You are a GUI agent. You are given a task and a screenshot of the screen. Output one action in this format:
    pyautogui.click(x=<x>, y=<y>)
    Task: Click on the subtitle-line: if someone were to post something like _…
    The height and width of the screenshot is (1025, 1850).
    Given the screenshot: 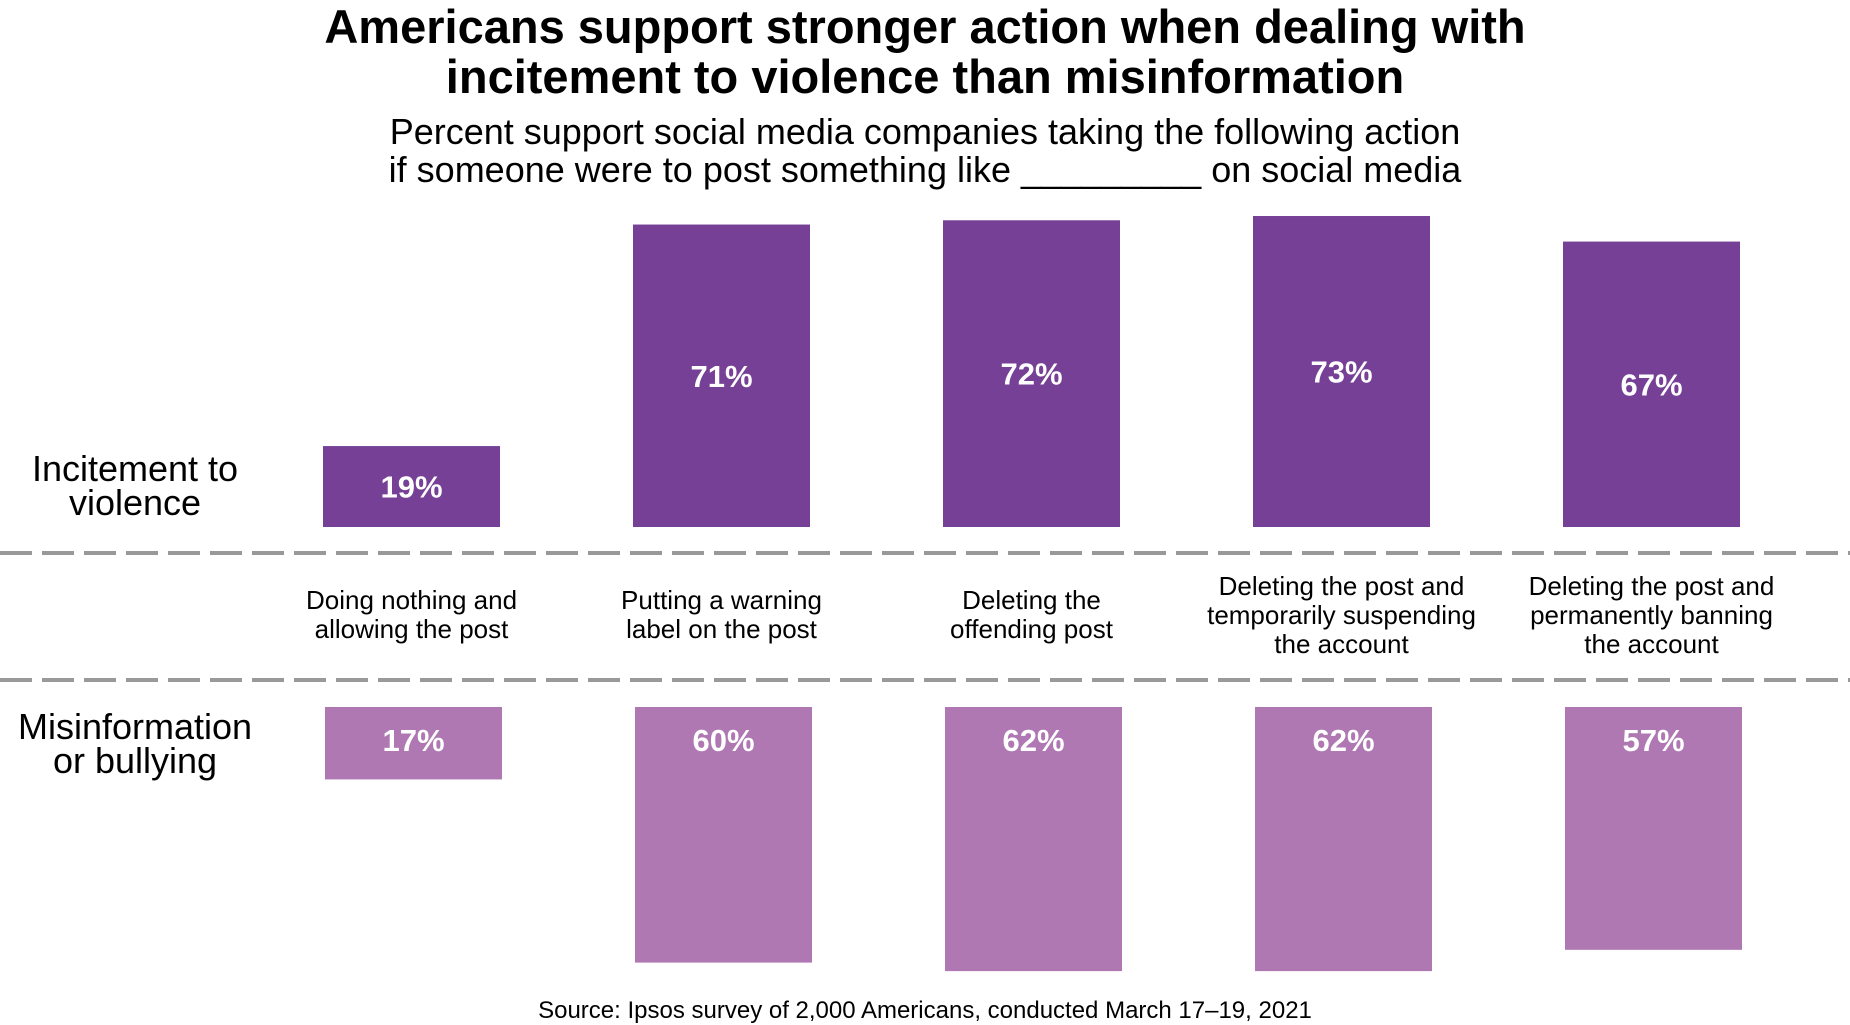 What is the action you would take?
    pyautogui.click(x=925, y=169)
    